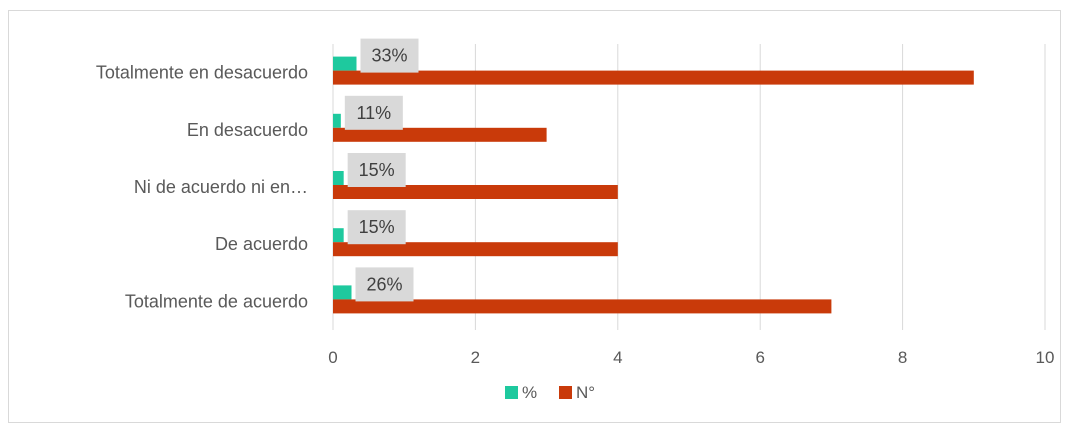 The image size is (1070, 430). I want to click on data-label: 33%, so click(389, 56).